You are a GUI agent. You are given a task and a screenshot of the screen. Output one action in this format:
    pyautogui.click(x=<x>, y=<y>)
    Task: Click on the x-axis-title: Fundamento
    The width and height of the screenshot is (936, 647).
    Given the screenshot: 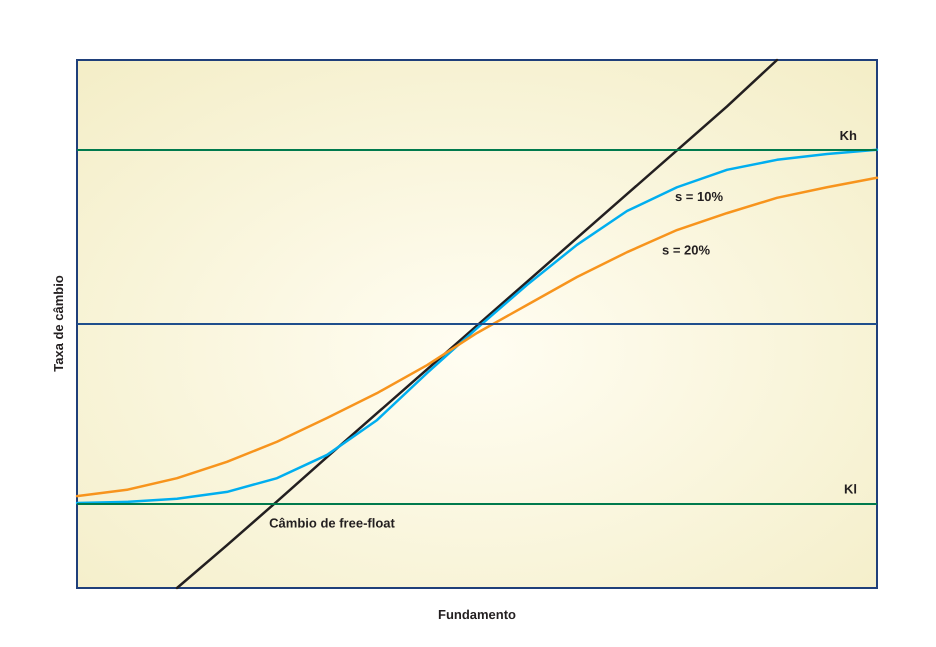 What is the action you would take?
    pyautogui.click(x=477, y=614)
    